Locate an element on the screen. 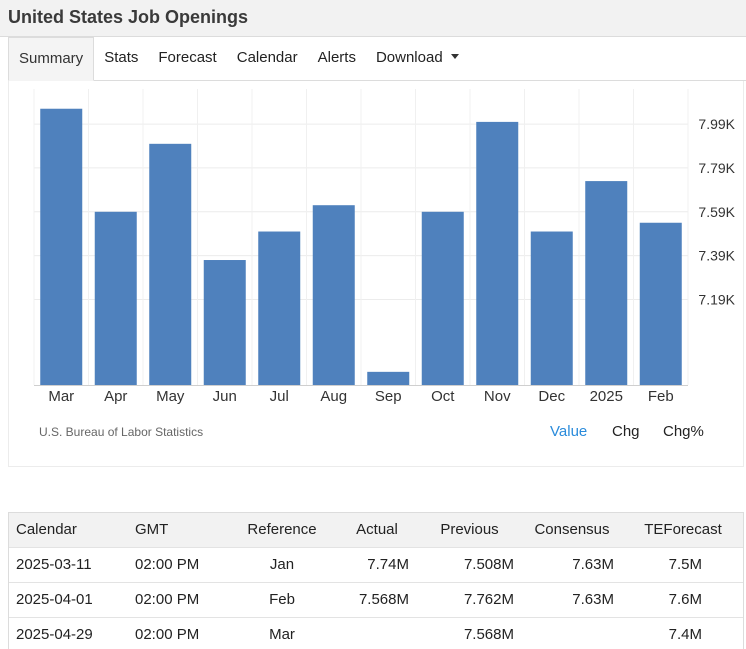 Image resolution: width=746 pixels, height=649 pixels. cell-date: 2025-03-11 is located at coordinates (67, 564).